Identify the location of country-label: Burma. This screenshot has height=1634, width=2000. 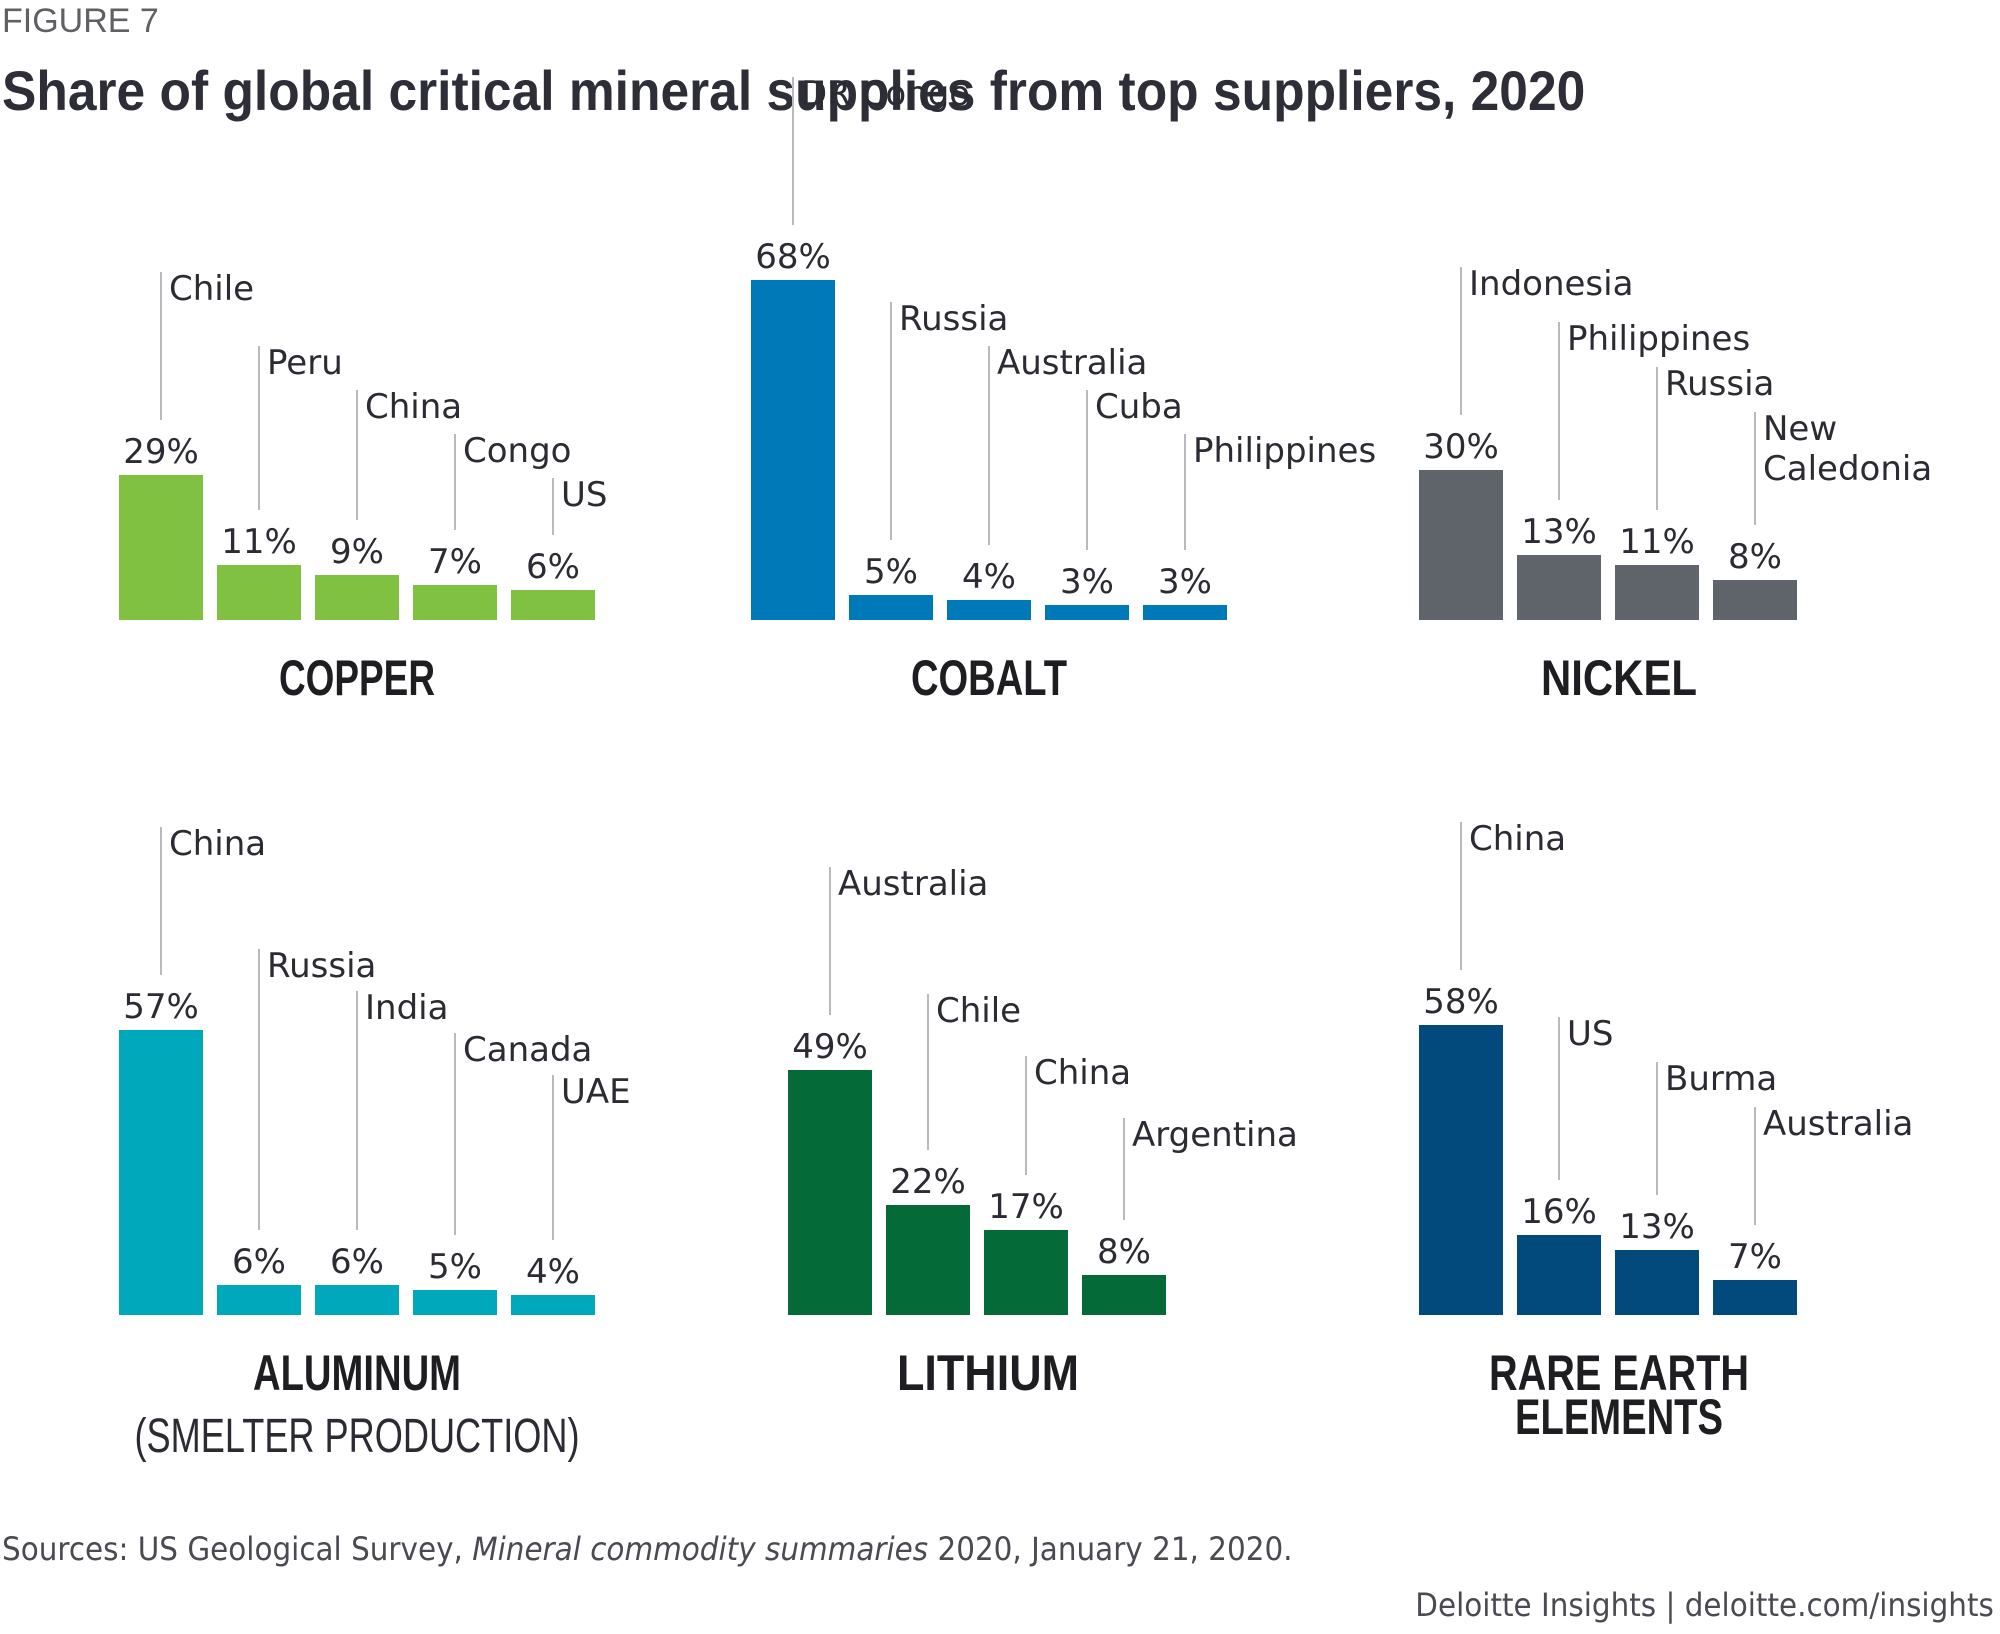
(1721, 1079).